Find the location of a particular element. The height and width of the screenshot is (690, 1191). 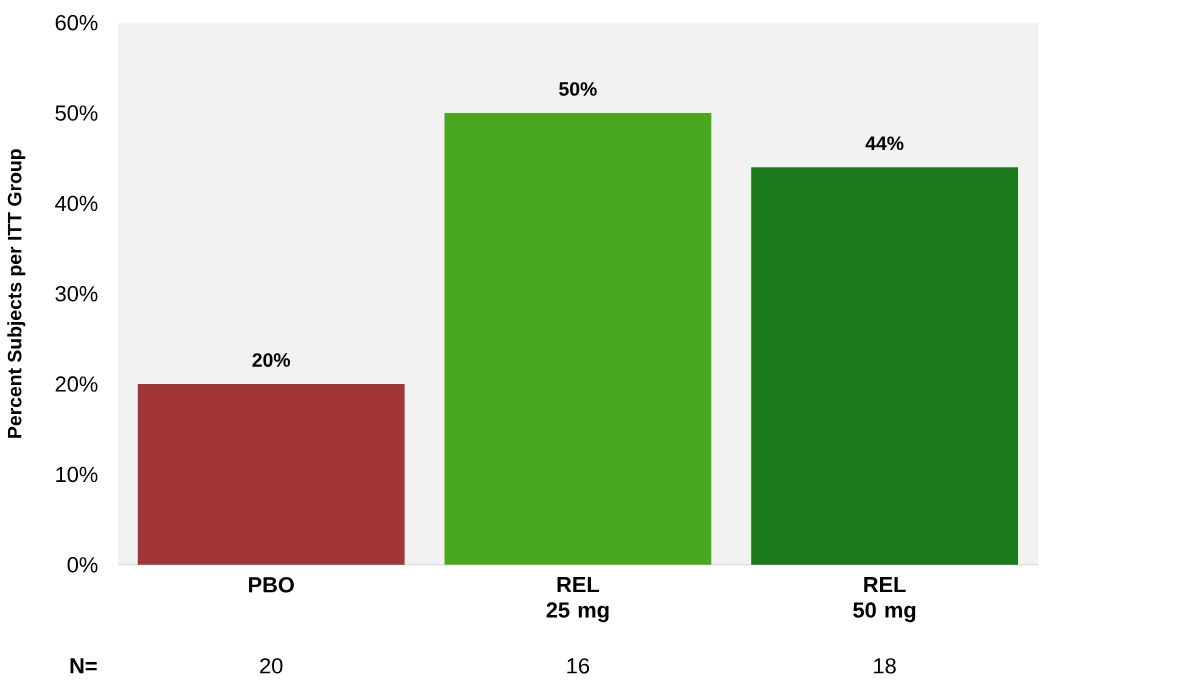

data-label: 50% is located at coordinates (578, 89).